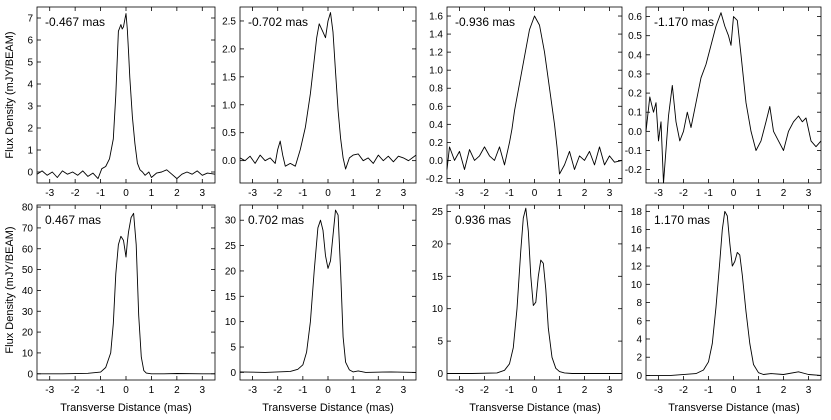  Describe the element at coordinates (436, 17) in the screenshot. I see `y-tick-label: 1.6` at that location.